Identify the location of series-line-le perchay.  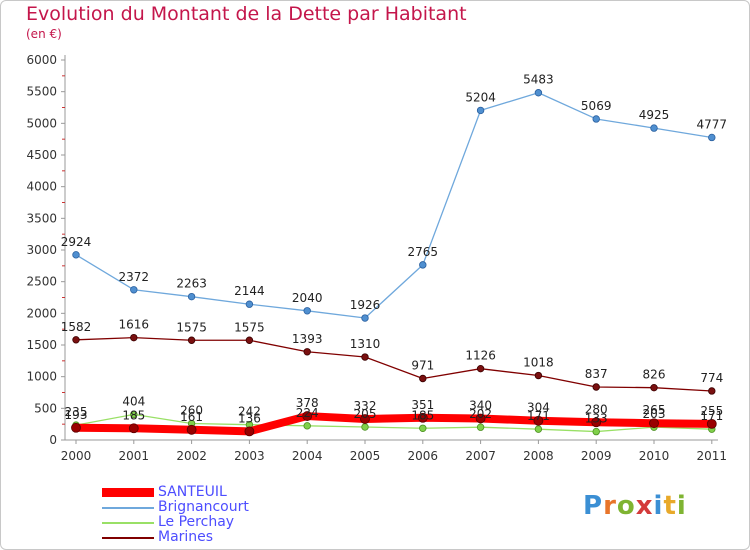
(393, 423).